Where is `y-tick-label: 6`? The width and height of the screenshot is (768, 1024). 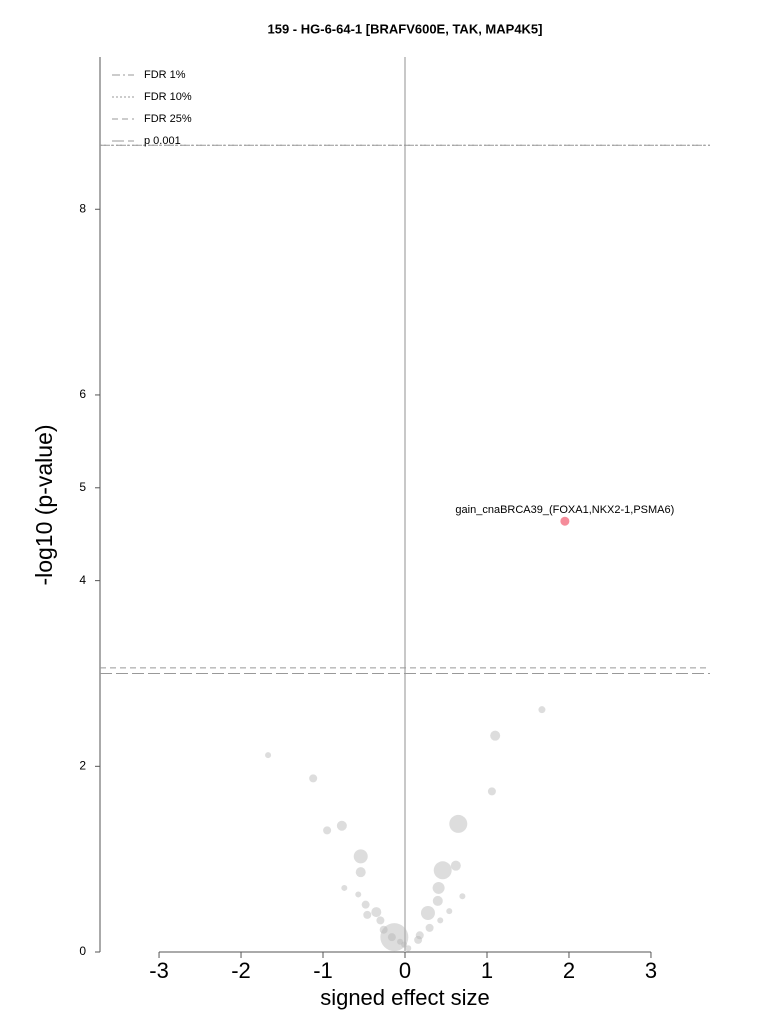 y-tick-label: 6 is located at coordinates (82, 394).